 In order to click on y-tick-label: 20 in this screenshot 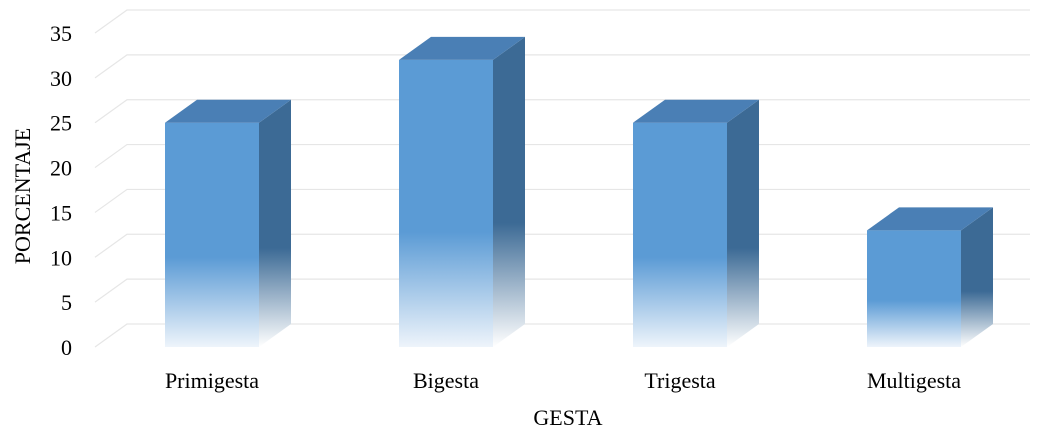, I will do `click(61, 168)`.